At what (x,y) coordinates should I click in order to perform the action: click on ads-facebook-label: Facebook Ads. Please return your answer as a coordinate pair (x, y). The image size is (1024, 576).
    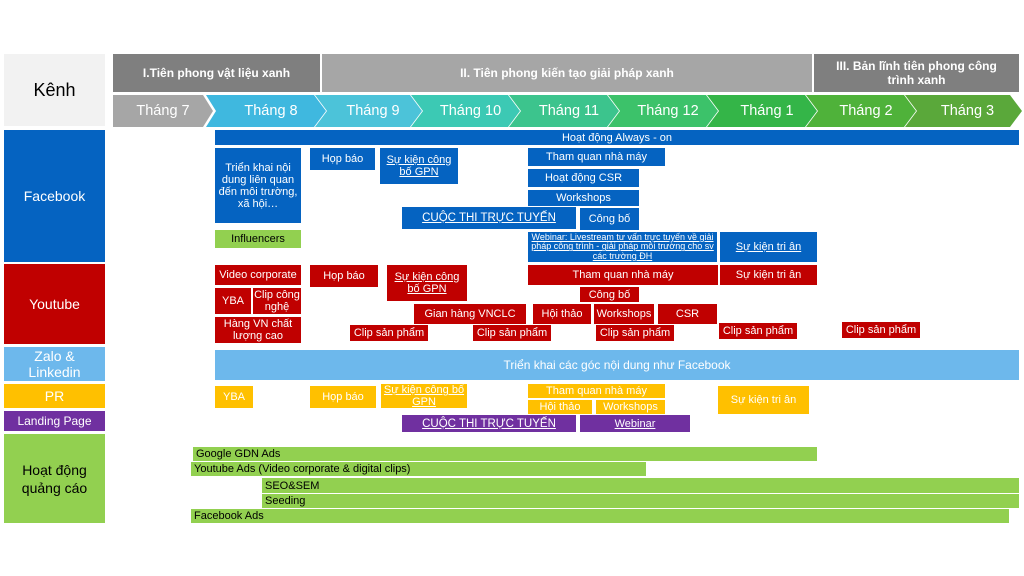
    Looking at the image, I should click on (229, 516).